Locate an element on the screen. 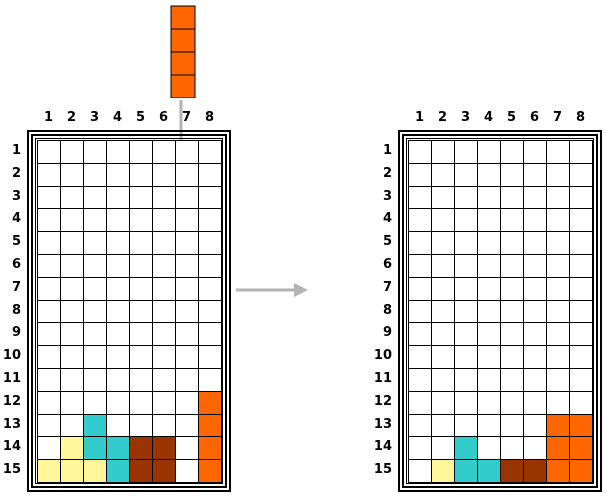 This screenshot has height=500, width=607. row-label: 2 is located at coordinates (387, 173).